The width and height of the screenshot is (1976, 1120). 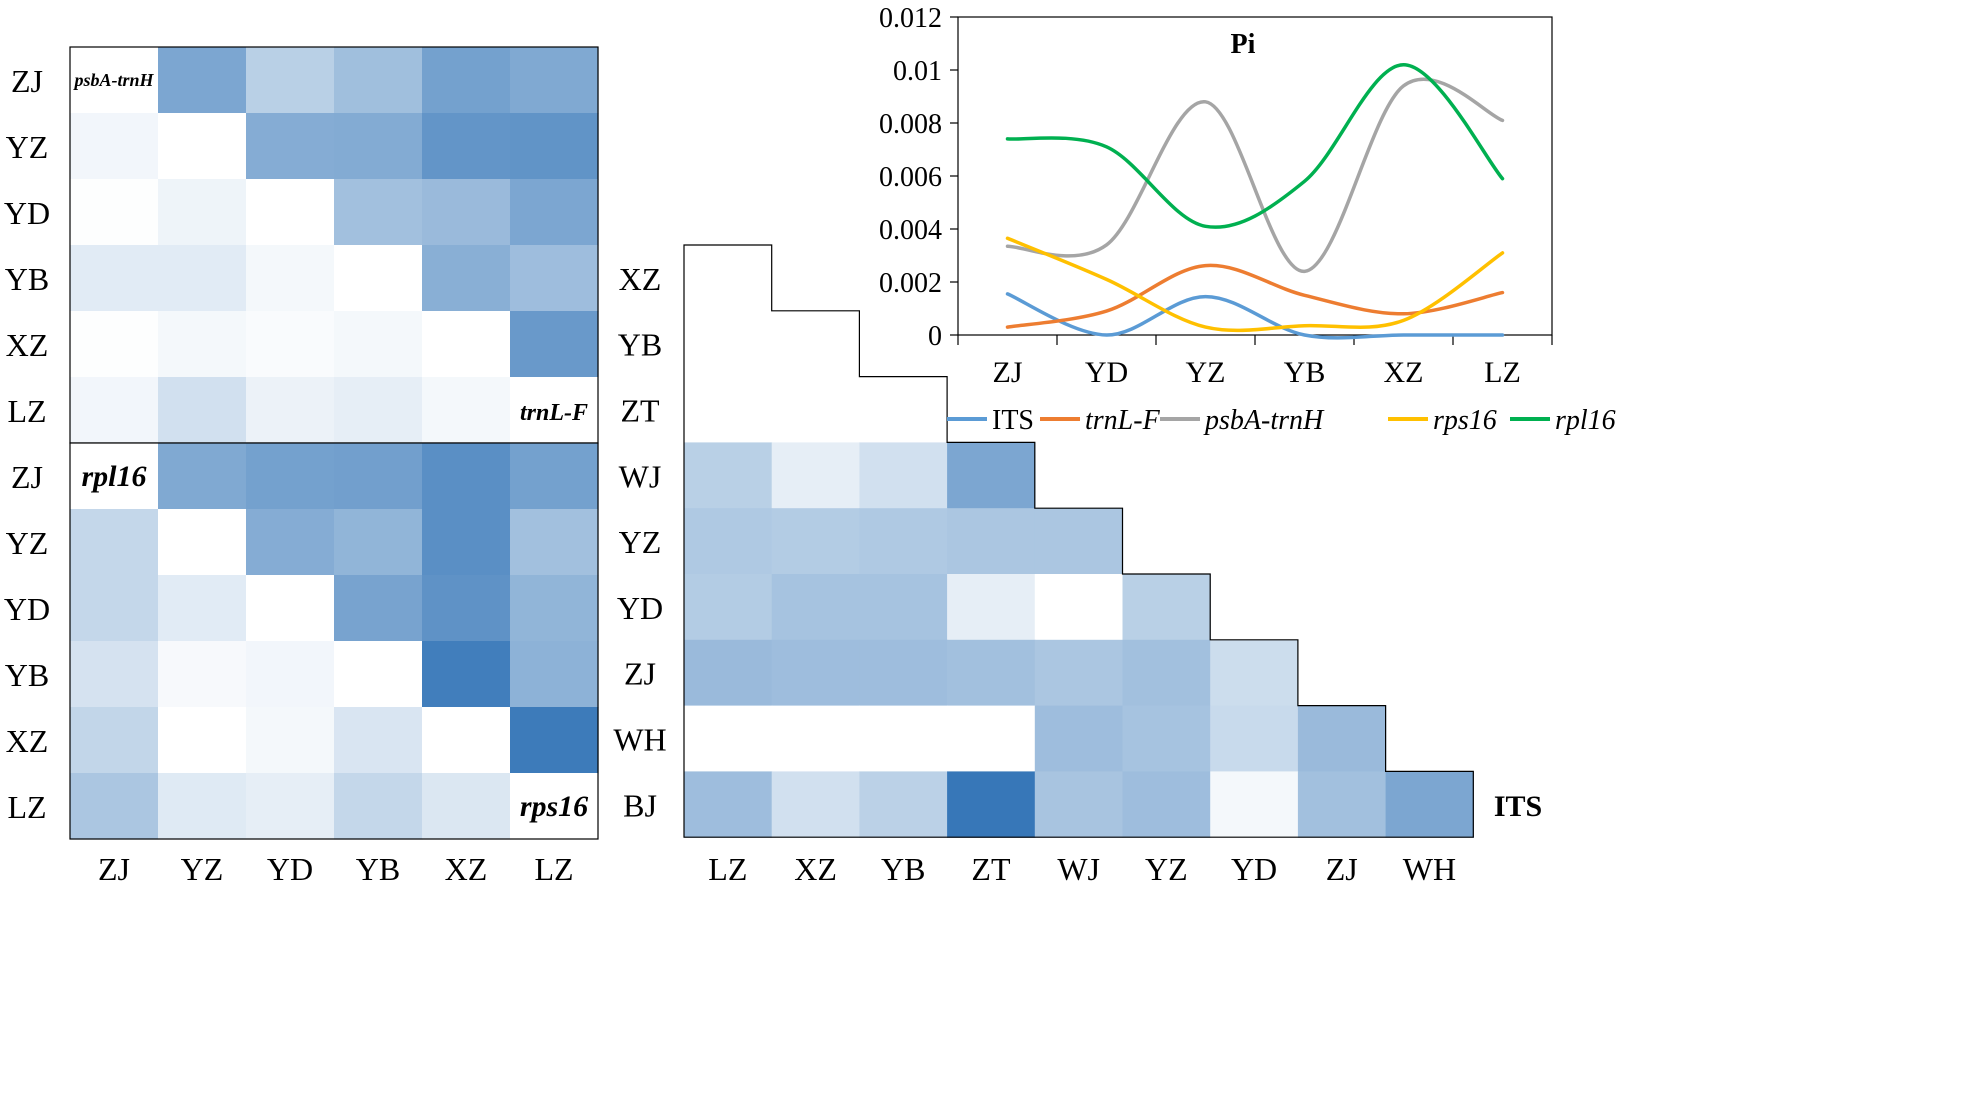 What do you see at coordinates (1008, 372) in the screenshot?
I see `x-tick-label: ZJ` at bounding box center [1008, 372].